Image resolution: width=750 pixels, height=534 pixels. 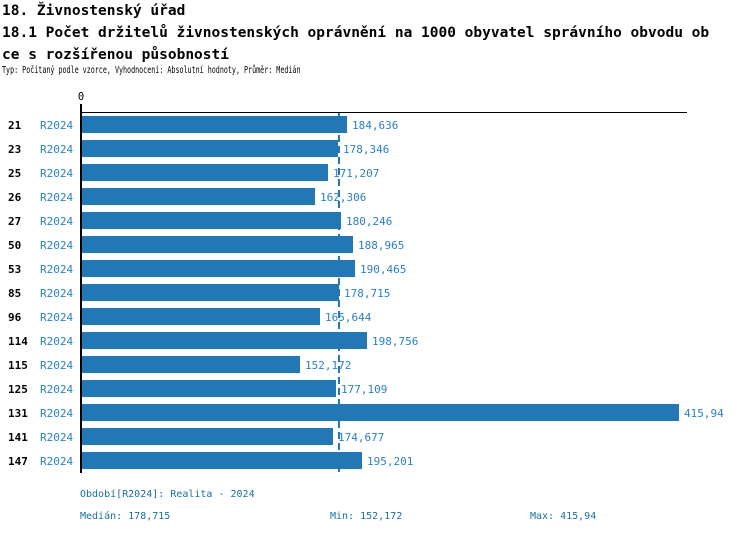 What do you see at coordinates (81, 97) in the screenshot?
I see `axis-zero-label: 0` at bounding box center [81, 97].